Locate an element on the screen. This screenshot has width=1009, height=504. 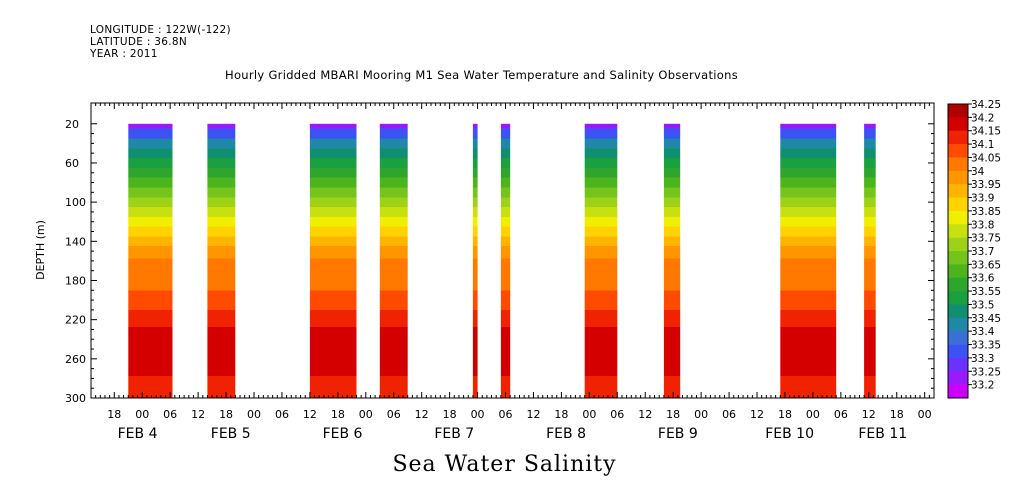
year-label: YEAR : 2011 is located at coordinates (124, 54).